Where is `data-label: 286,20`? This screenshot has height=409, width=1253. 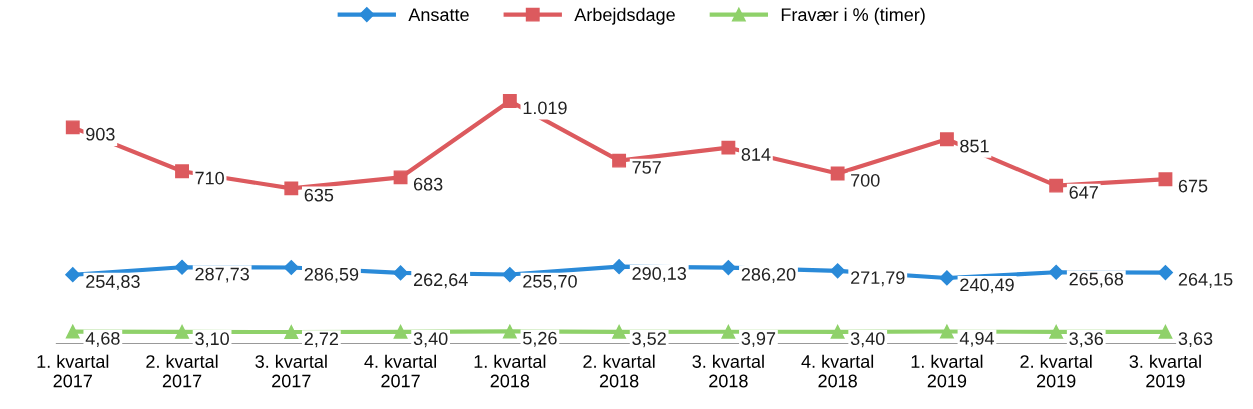
data-label: 286,20 is located at coordinates (768, 275).